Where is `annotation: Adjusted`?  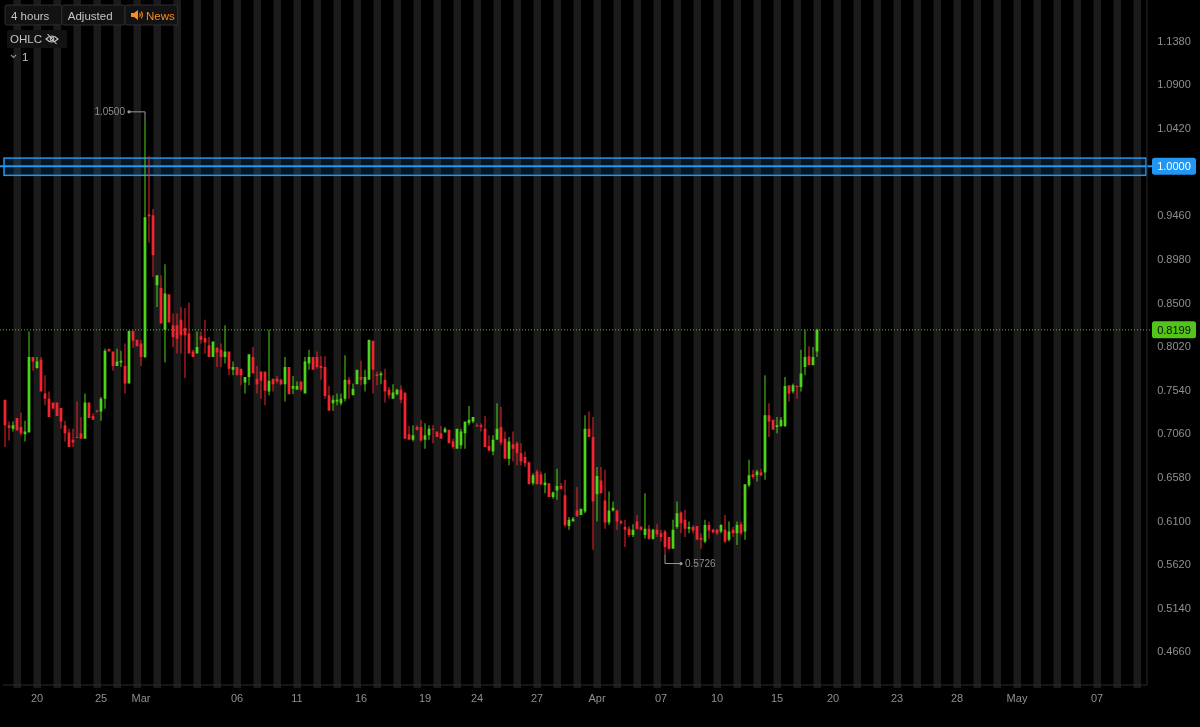 annotation: Adjusted is located at coordinates (90, 15).